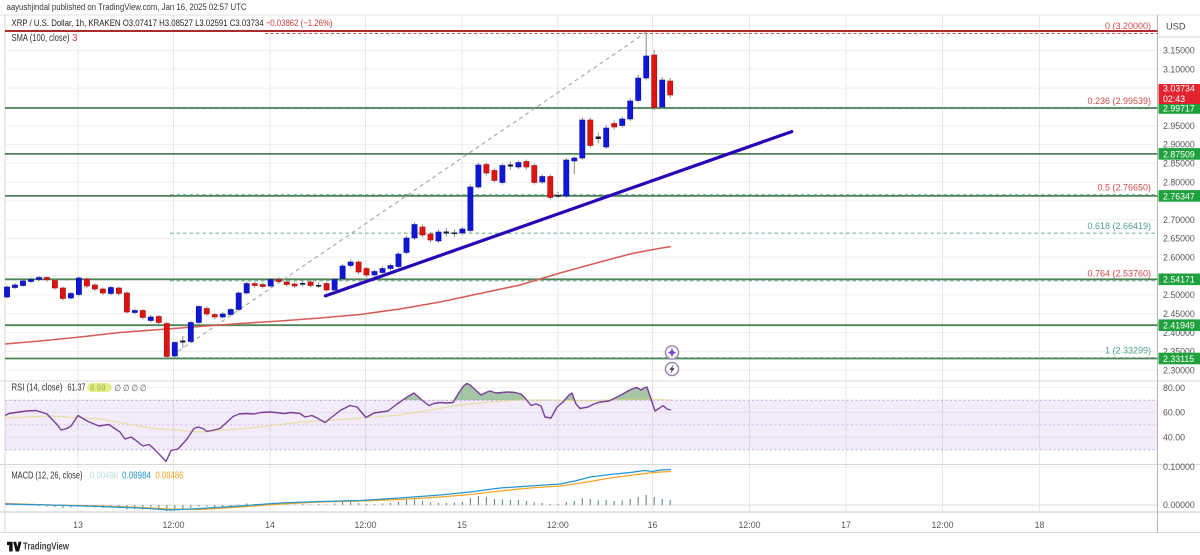  What do you see at coordinates (1179, 51) in the screenshot?
I see `svg-text: 3.15000` at bounding box center [1179, 51].